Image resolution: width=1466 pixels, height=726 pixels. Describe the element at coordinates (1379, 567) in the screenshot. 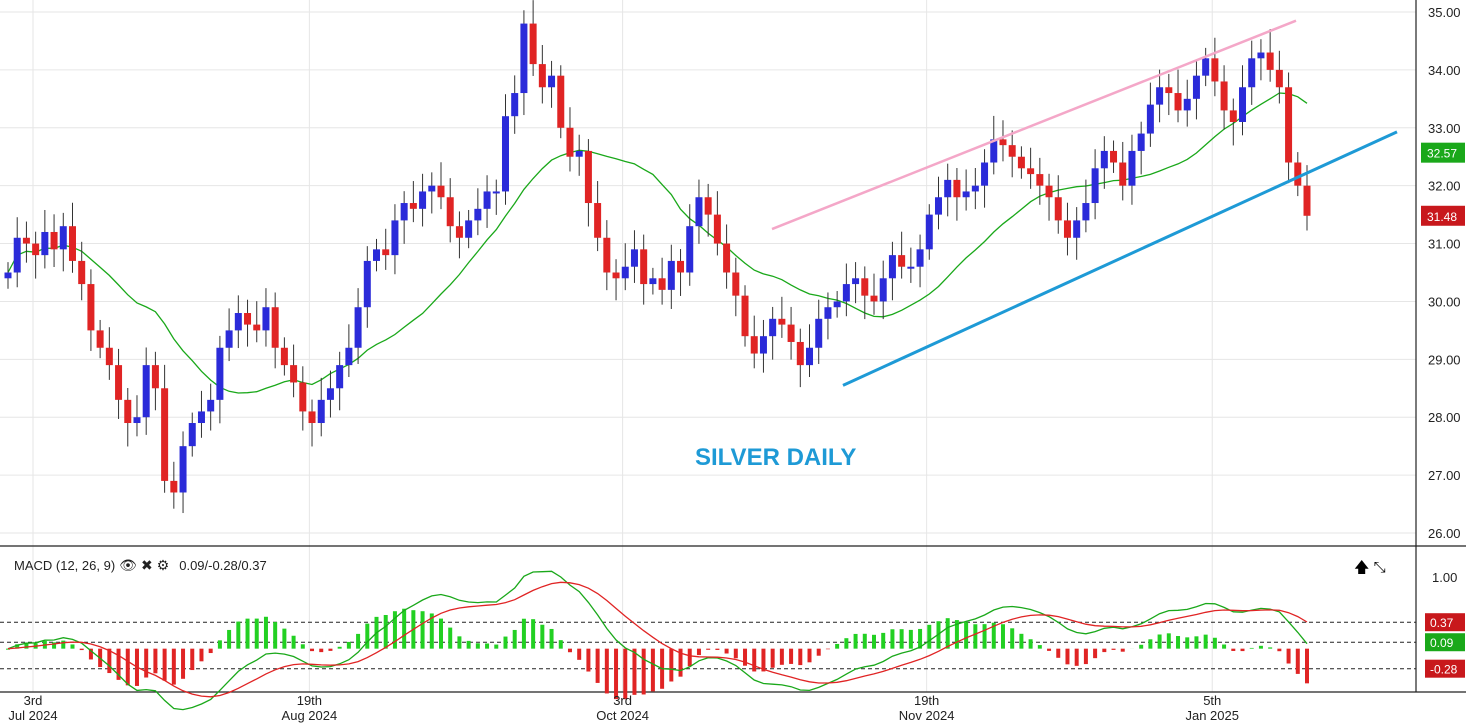

I see `expand-icon: ⤡` at that location.